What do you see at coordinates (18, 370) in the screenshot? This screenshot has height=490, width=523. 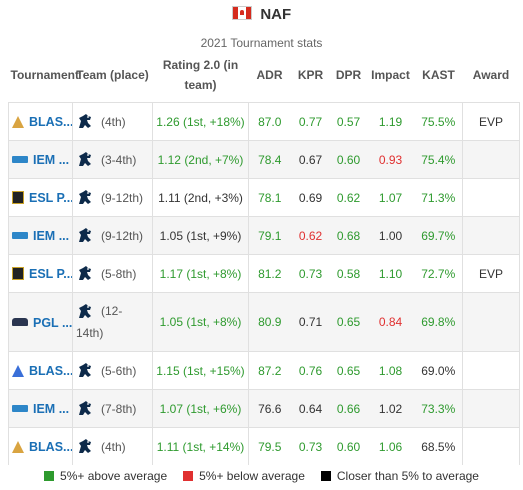 I see `blast-blue-icon` at bounding box center [18, 370].